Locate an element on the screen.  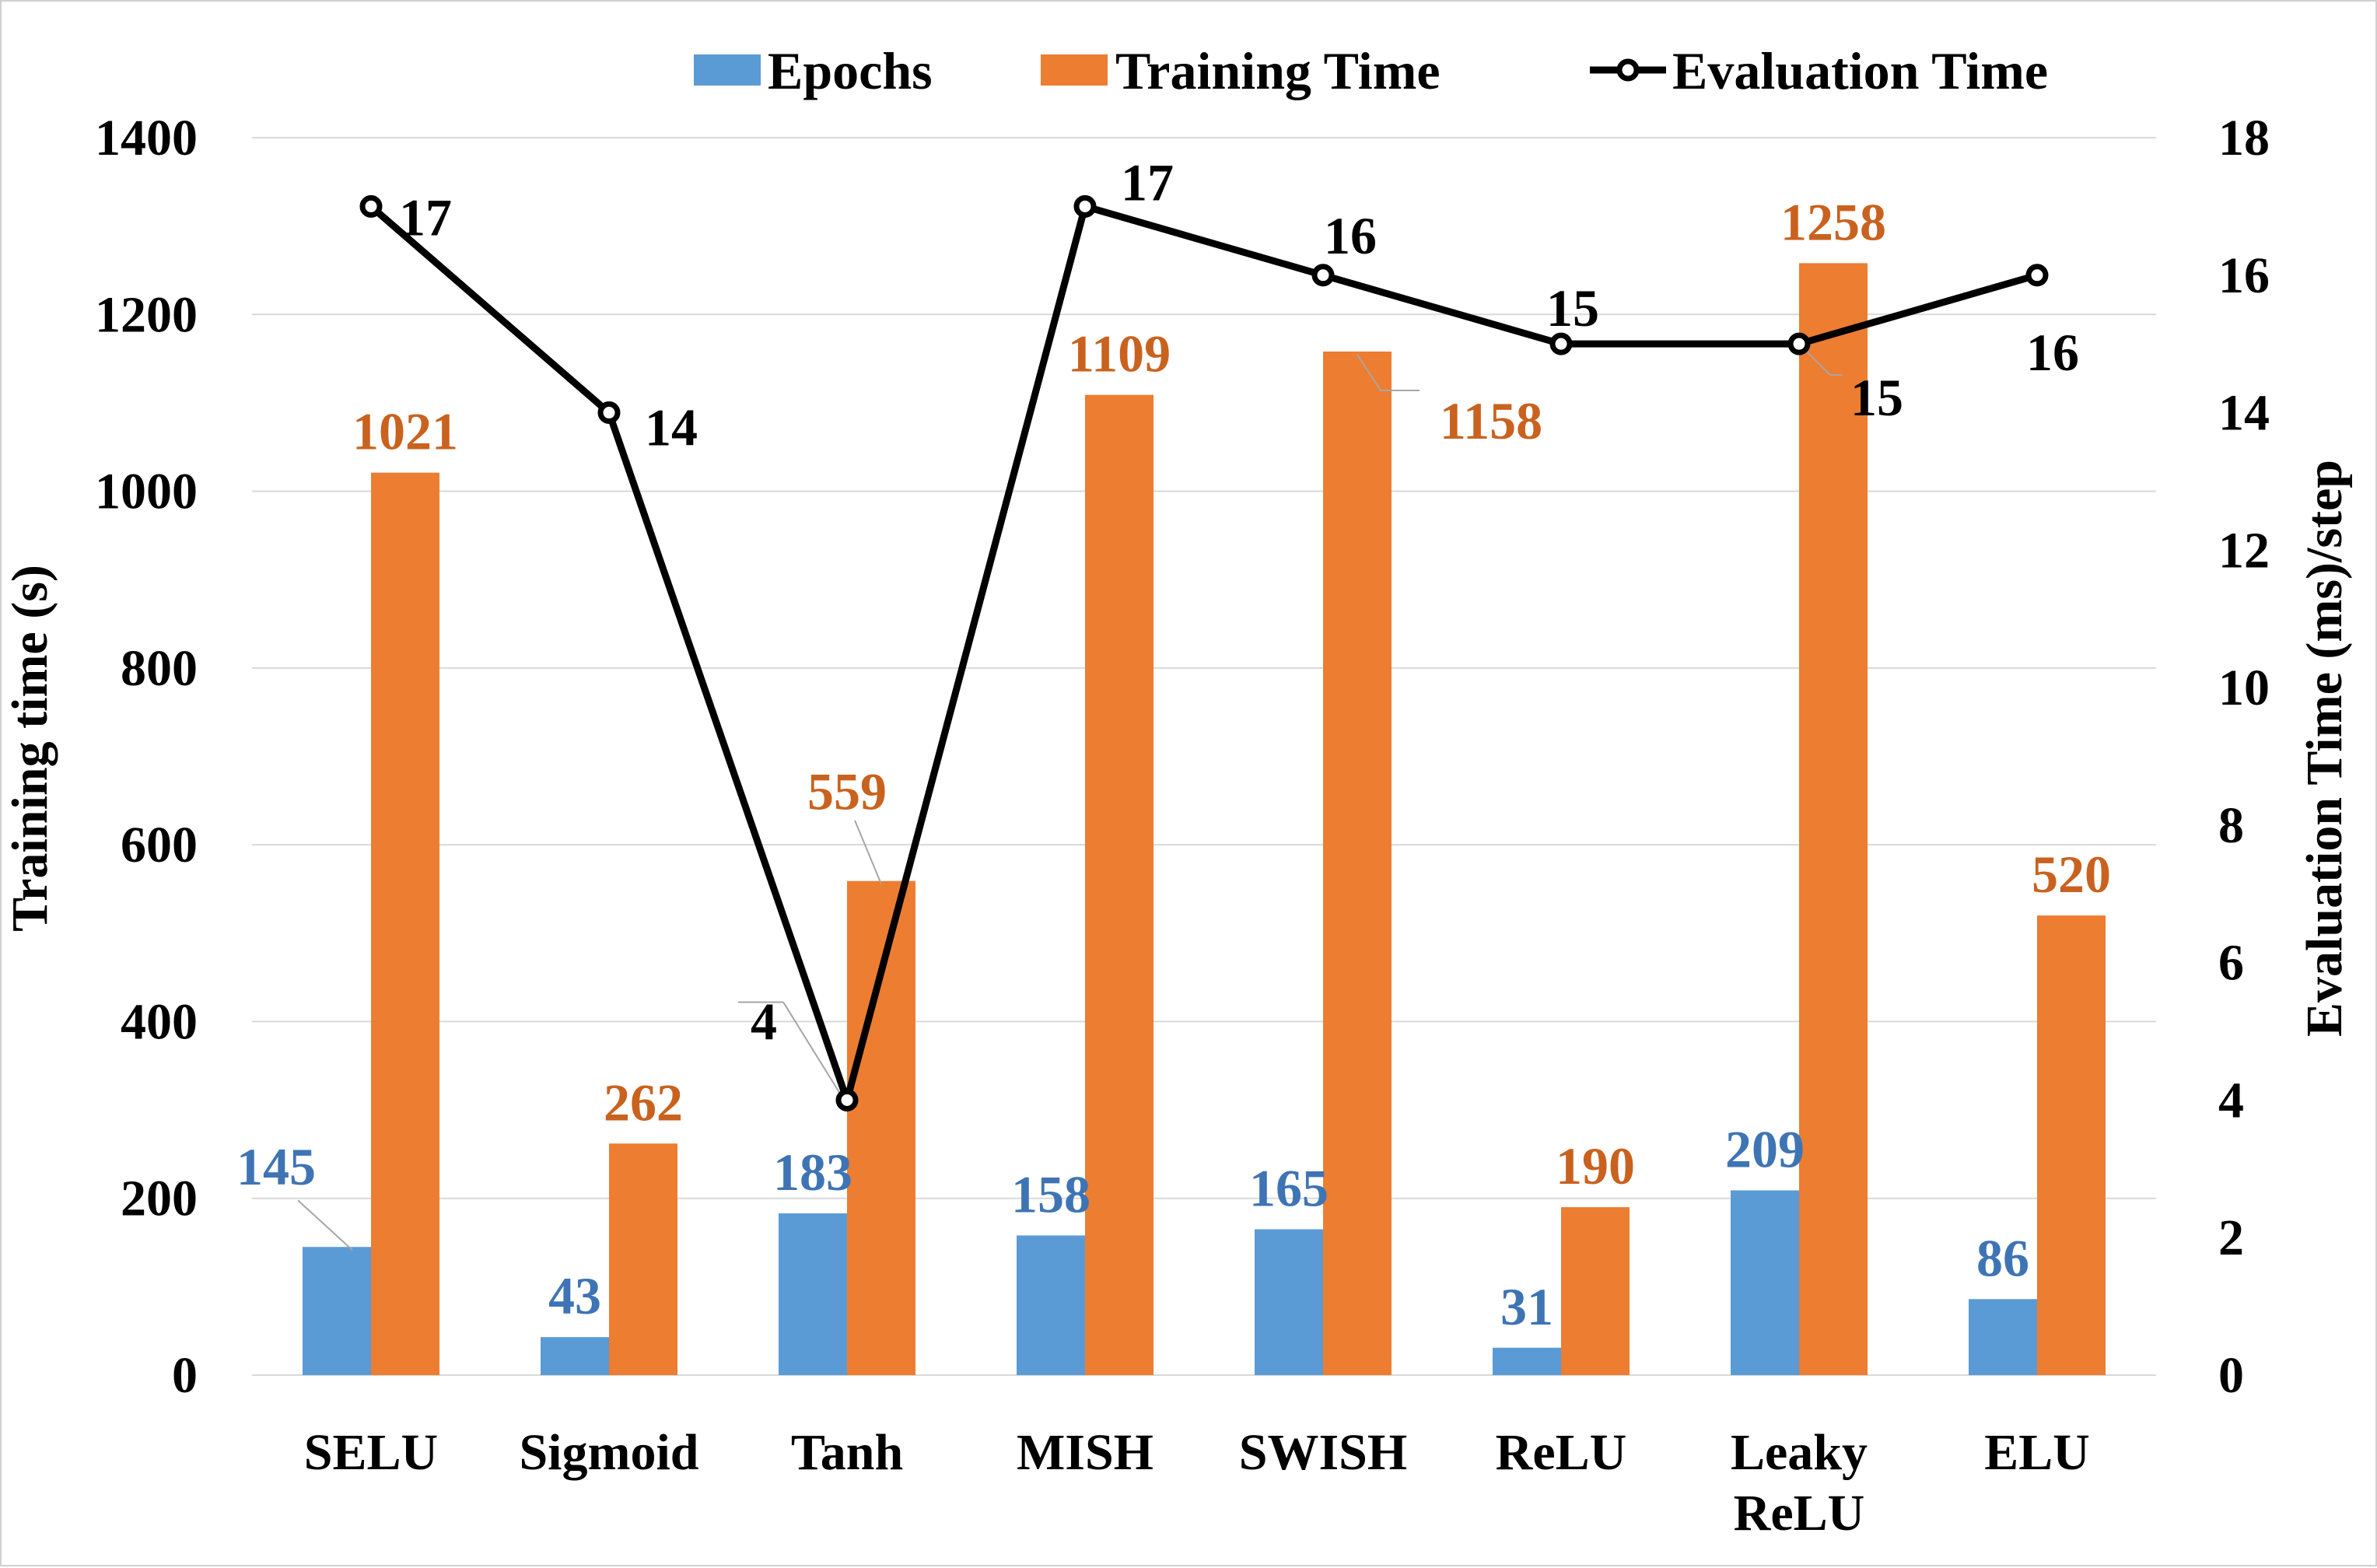
y2-tick-label: 12 is located at coordinates (2244, 550).